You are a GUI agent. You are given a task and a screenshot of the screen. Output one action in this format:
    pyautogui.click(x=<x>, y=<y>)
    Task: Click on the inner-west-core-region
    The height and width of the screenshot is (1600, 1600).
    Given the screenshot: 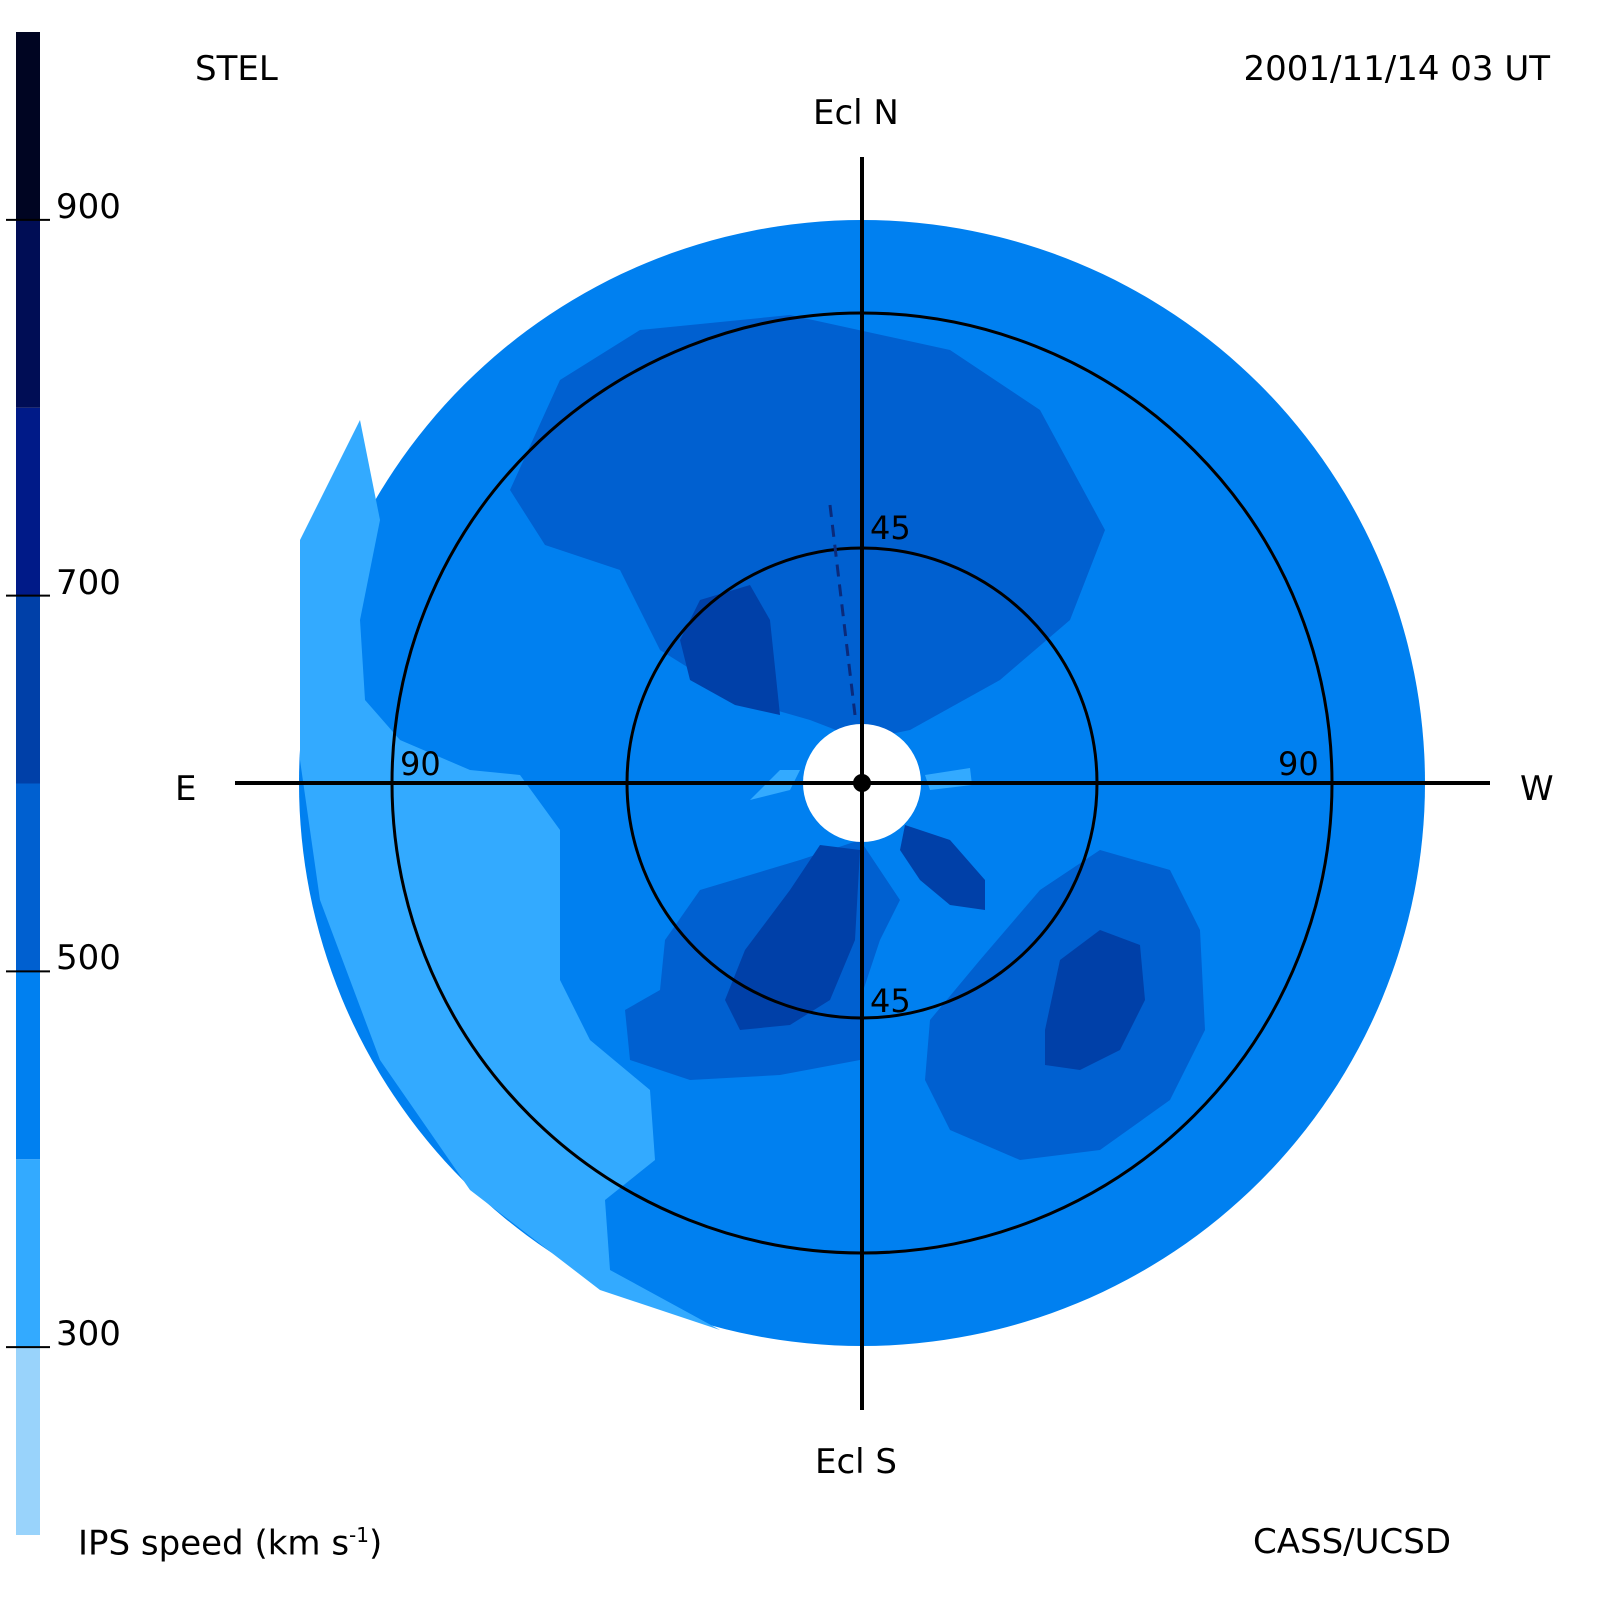 What is the action you would take?
    pyautogui.click(x=942, y=867)
    